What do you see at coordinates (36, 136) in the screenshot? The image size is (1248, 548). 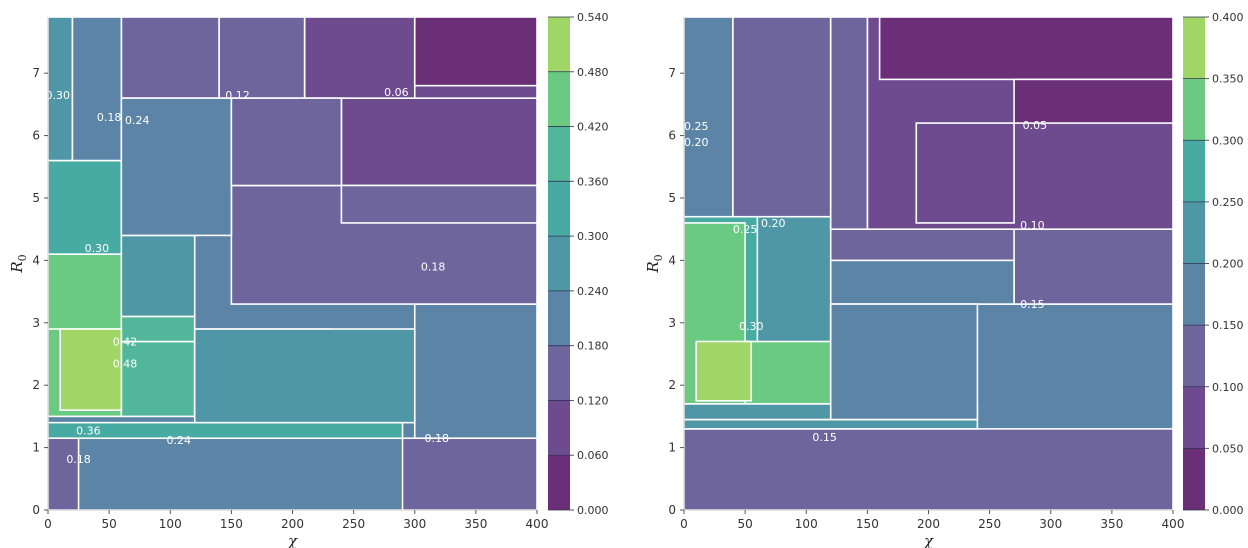 I see `y-tick-label: 6` at bounding box center [36, 136].